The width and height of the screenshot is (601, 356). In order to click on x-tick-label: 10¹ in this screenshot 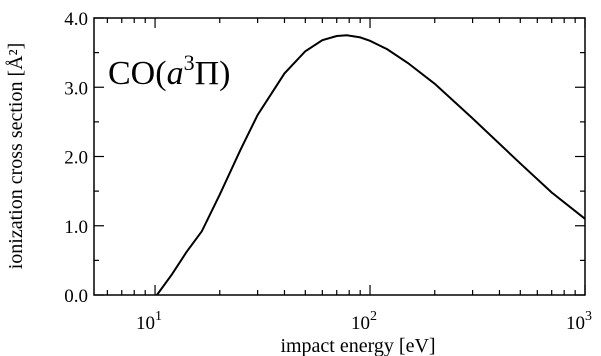, I will do `click(149, 321)`.